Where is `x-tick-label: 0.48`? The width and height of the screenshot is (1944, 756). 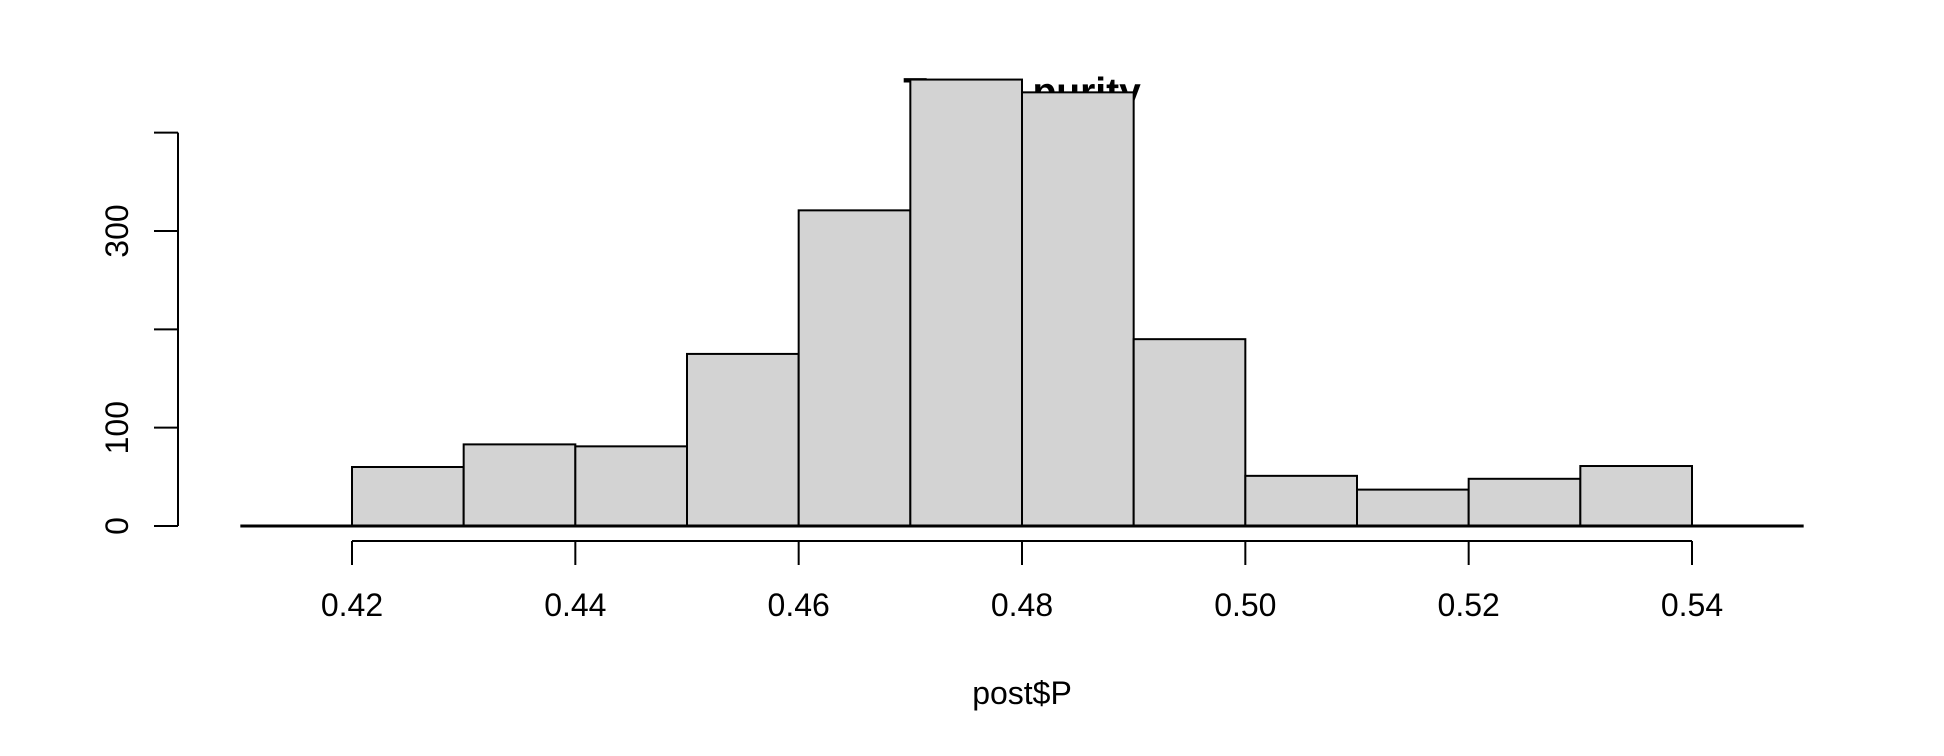 x-tick-label: 0.48 is located at coordinates (1022, 605).